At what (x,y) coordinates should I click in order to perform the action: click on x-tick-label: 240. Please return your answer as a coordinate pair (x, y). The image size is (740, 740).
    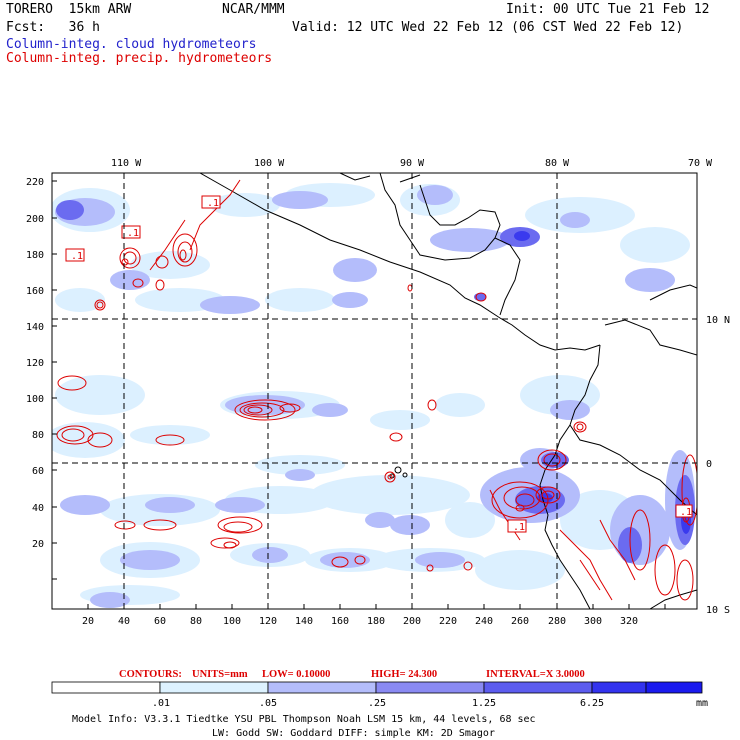
    Looking at the image, I should click on (484, 621).